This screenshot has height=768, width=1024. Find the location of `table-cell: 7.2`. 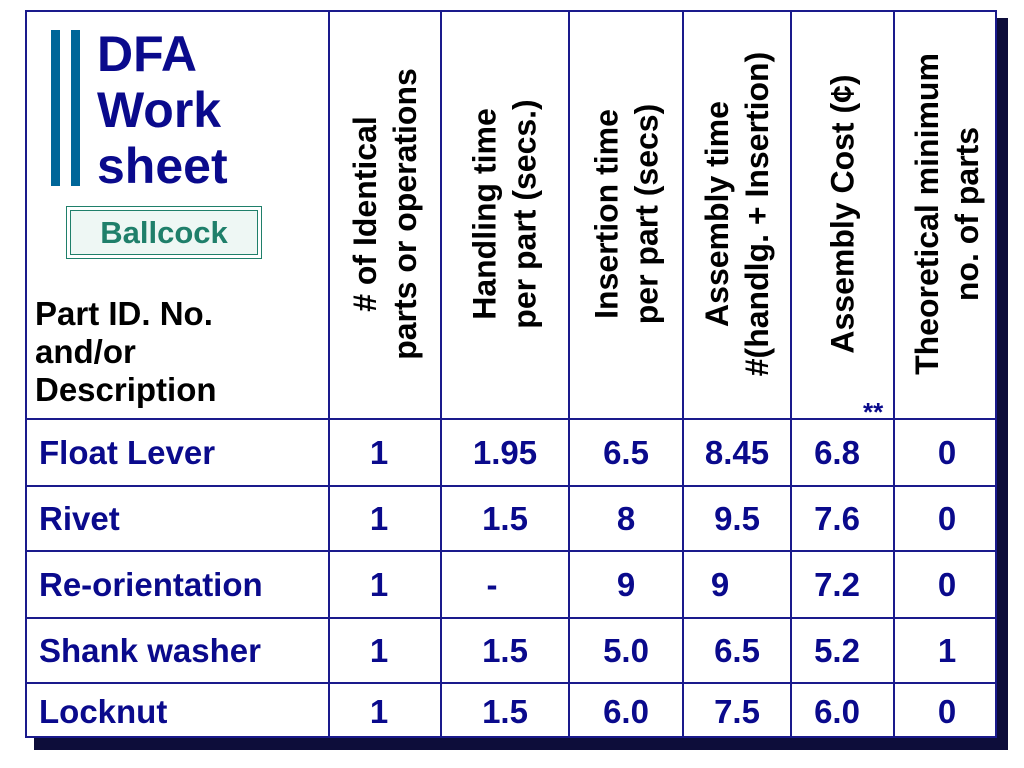

table-cell: 7.2 is located at coordinates (837, 584).